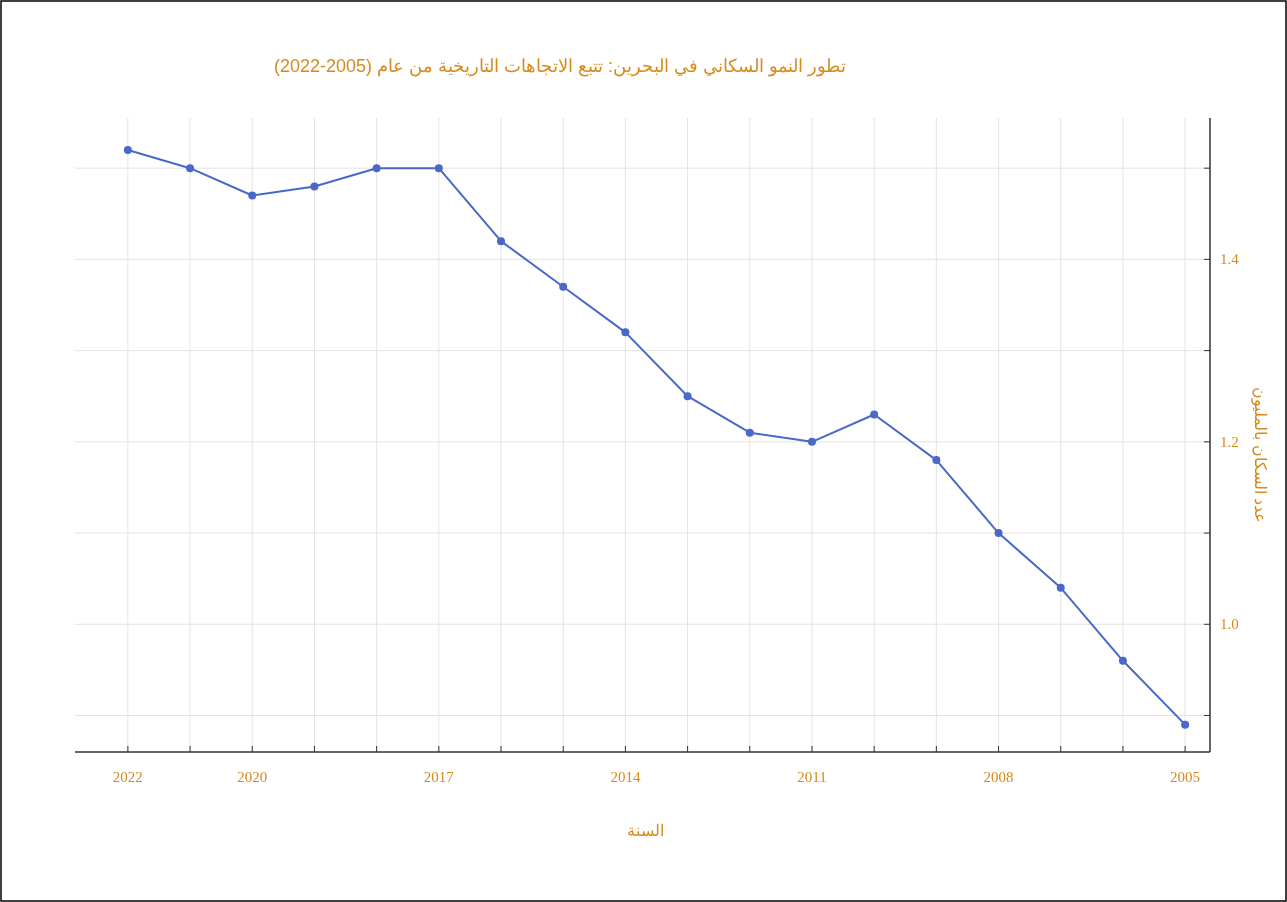 Image resolution: width=1287 pixels, height=902 pixels. Describe the element at coordinates (1229, 624) in the screenshot. I see `text: 1.0` at that location.